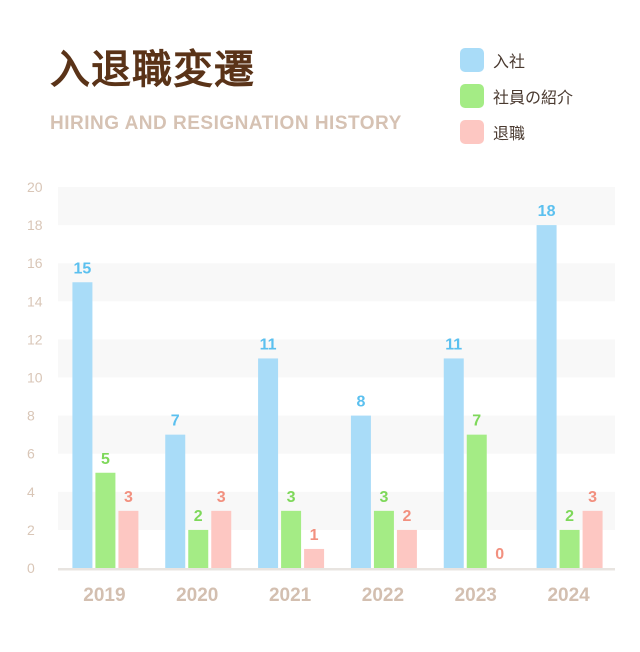 The image size is (640, 652). Describe the element at coordinates (35, 339) in the screenshot. I see `y-tick-label: 12` at that location.